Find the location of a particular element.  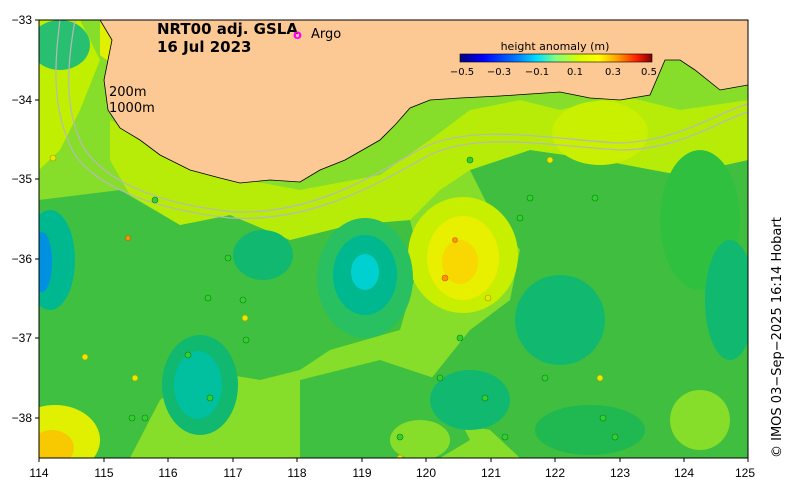

x-tick-label: 120 is located at coordinates (426, 473).